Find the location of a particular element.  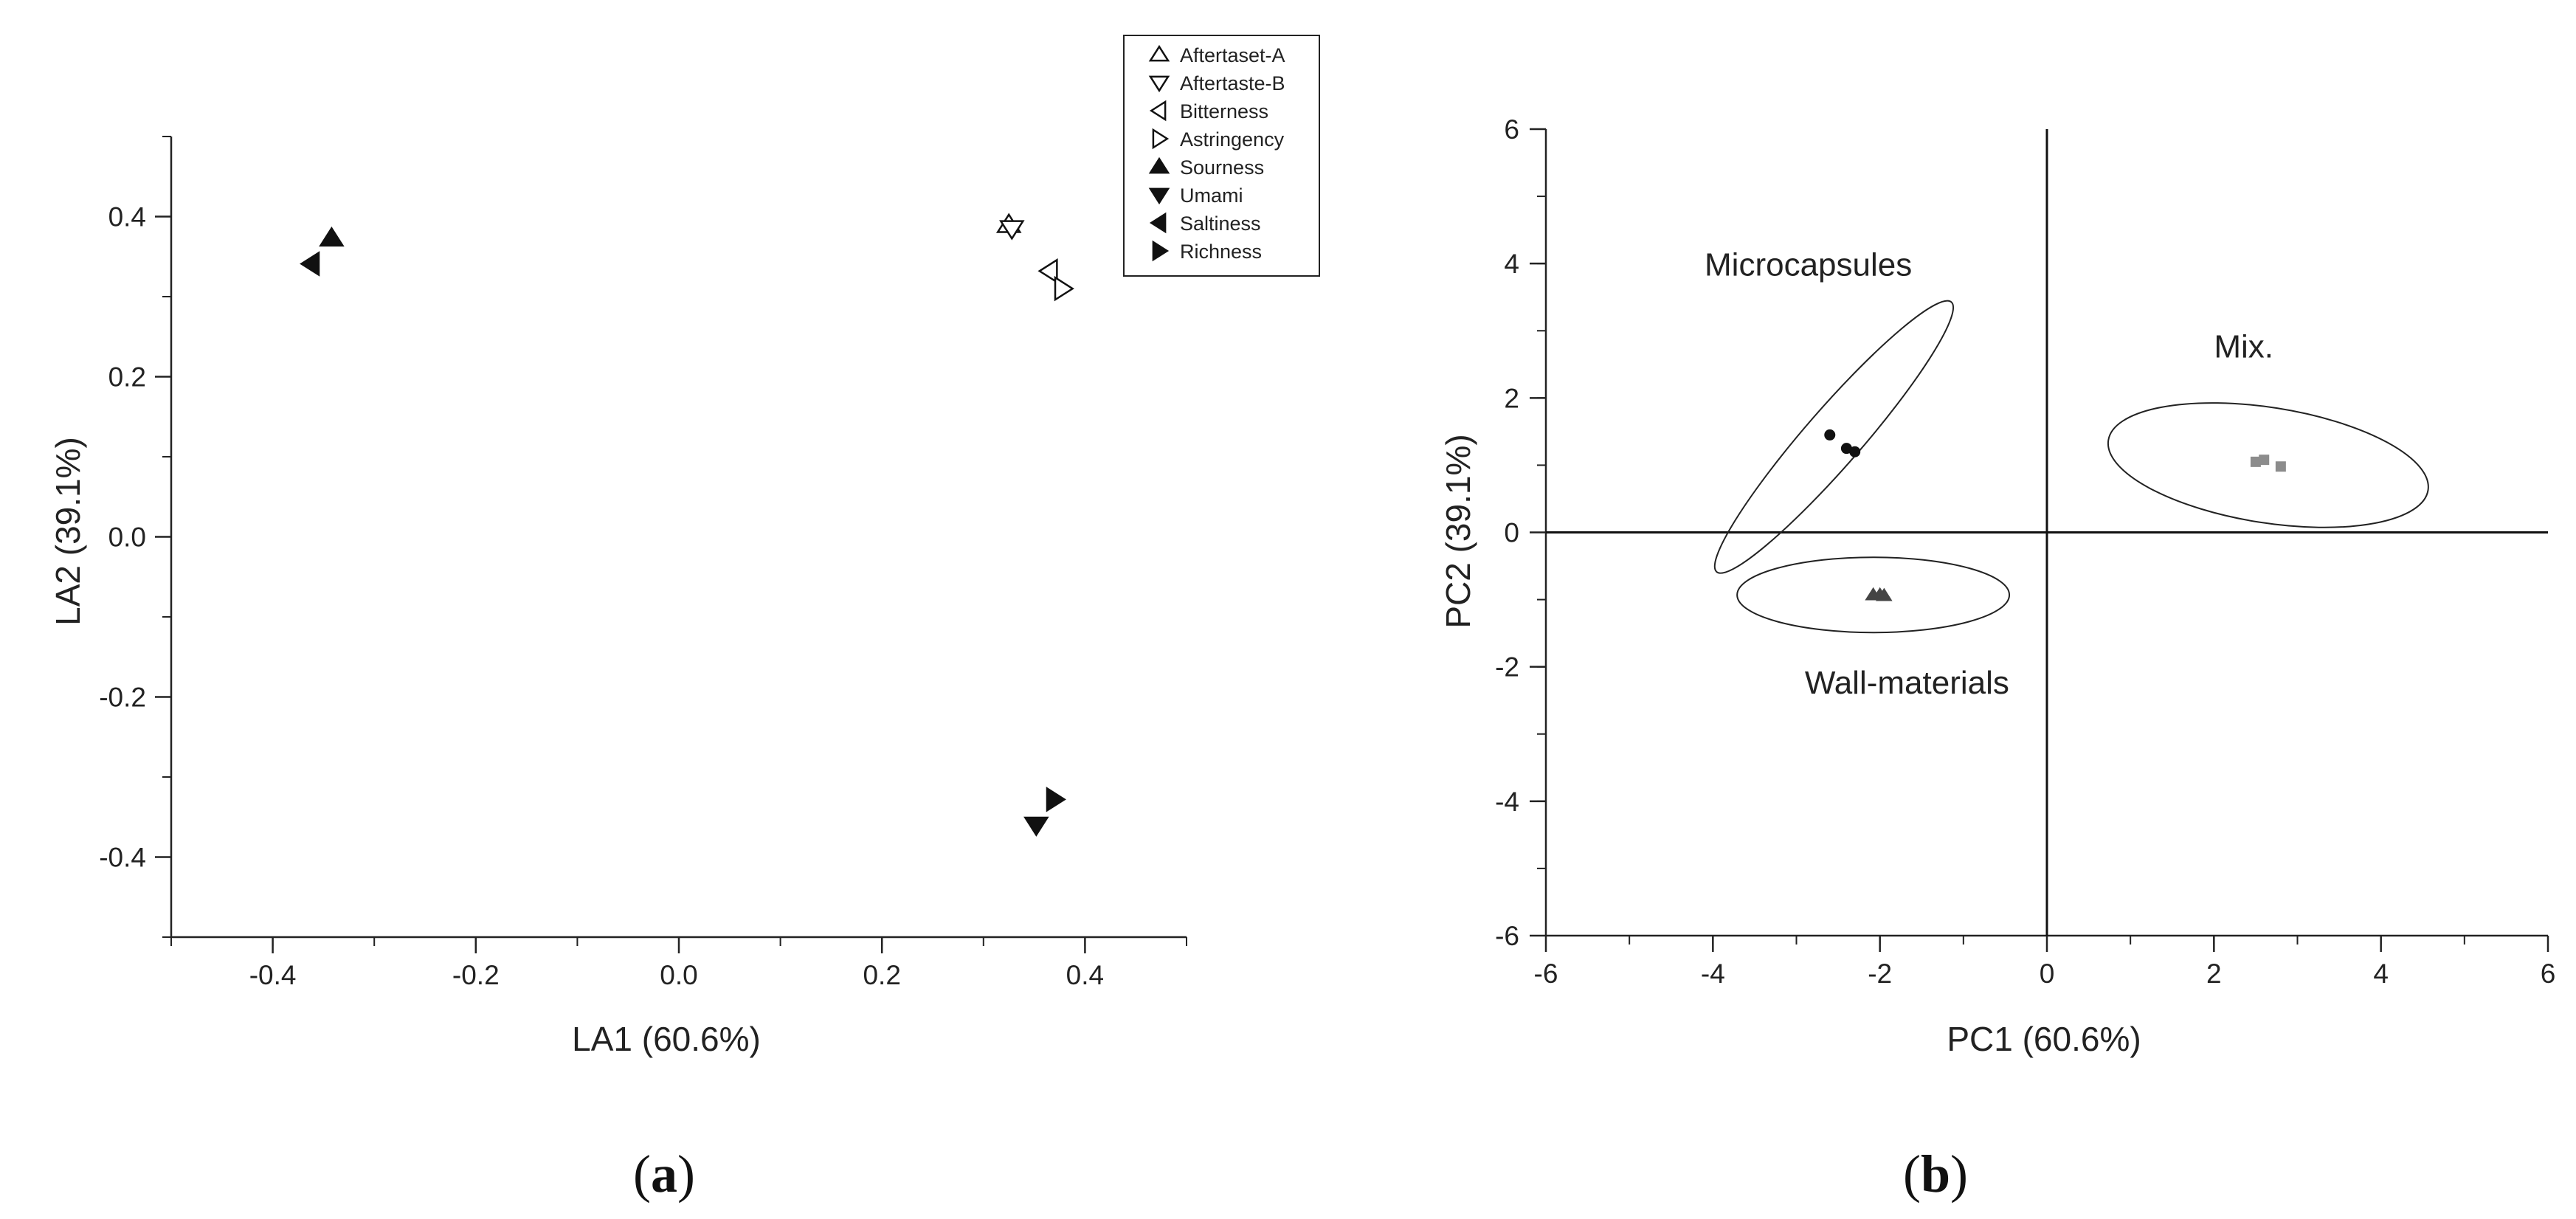

panel-b-y-axis-title: PC2 (39.1%) is located at coordinates (1458, 531).